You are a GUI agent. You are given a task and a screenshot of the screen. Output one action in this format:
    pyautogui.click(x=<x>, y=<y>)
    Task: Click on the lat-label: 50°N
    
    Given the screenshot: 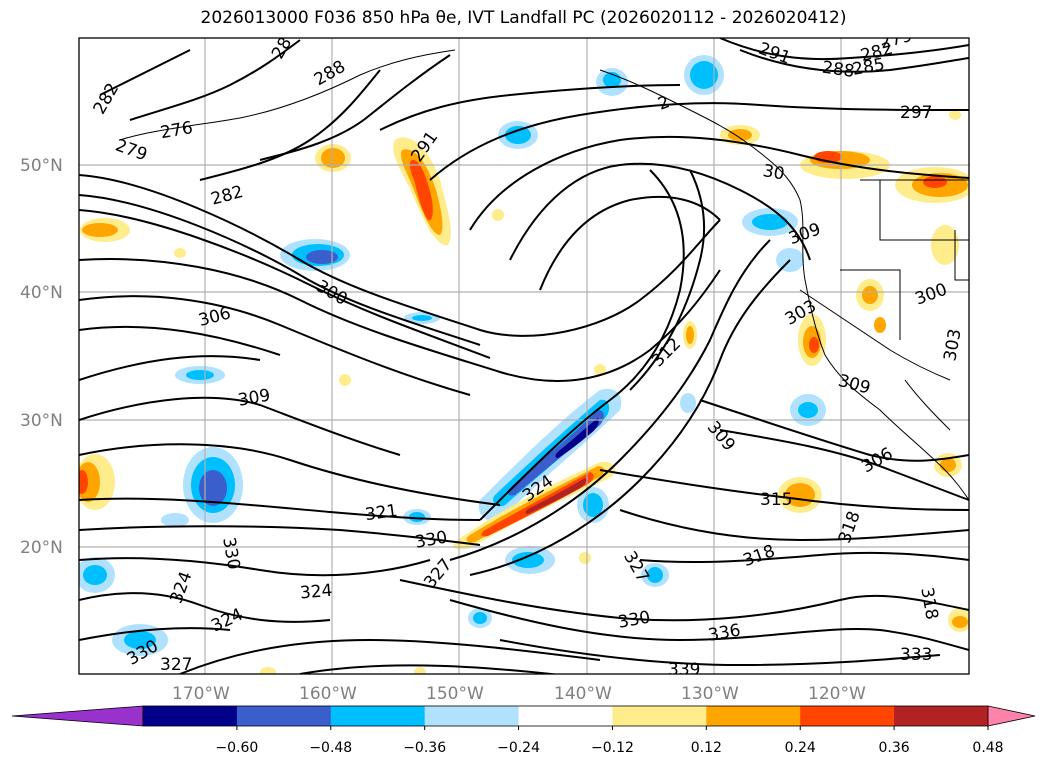 What is the action you would take?
    pyautogui.click(x=41, y=166)
    